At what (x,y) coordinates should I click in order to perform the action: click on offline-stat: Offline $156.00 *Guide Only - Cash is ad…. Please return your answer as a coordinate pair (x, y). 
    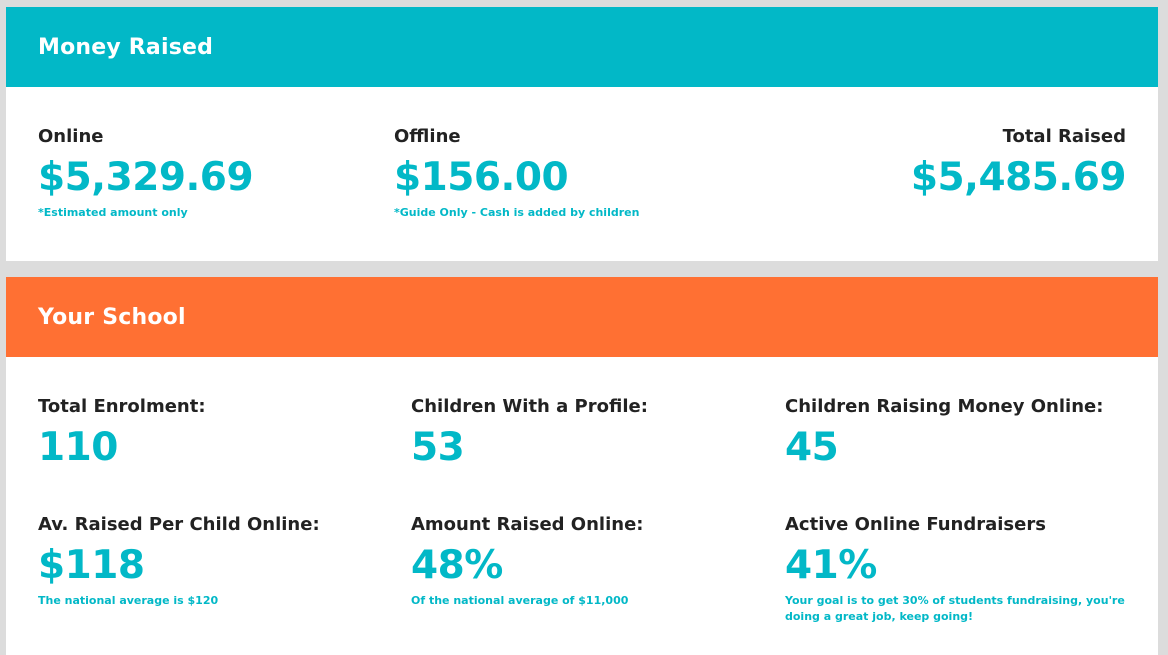
    Looking at the image, I should click on (516, 173).